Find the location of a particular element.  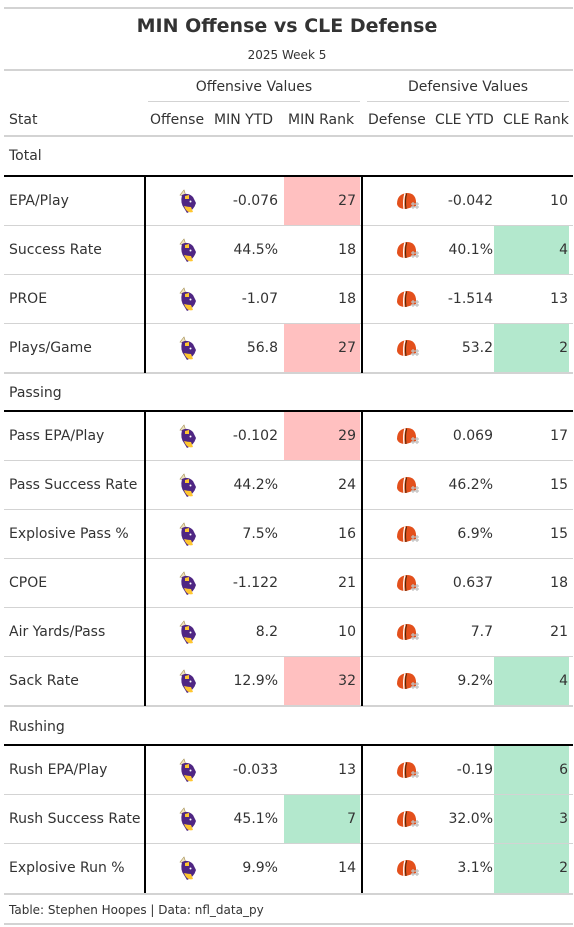

defensive-values-spanner: Defensive Values is located at coordinates (468, 87).